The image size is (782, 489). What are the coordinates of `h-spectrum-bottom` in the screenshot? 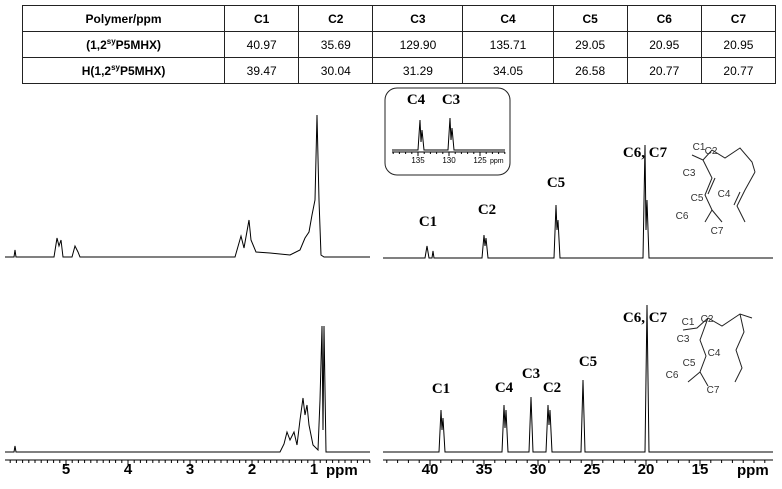 It's located at (187, 389).